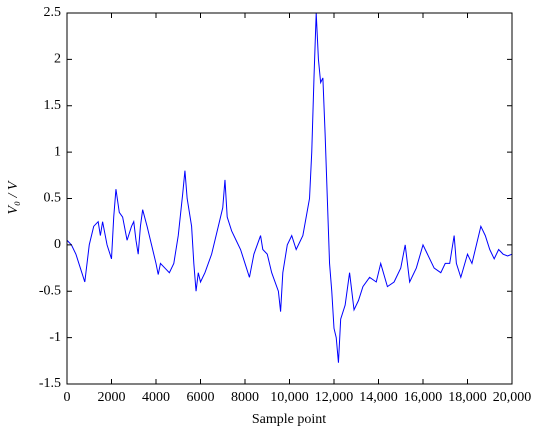  What do you see at coordinates (467, 397) in the screenshot?
I see `x-tick-label: 18,000` at bounding box center [467, 397].